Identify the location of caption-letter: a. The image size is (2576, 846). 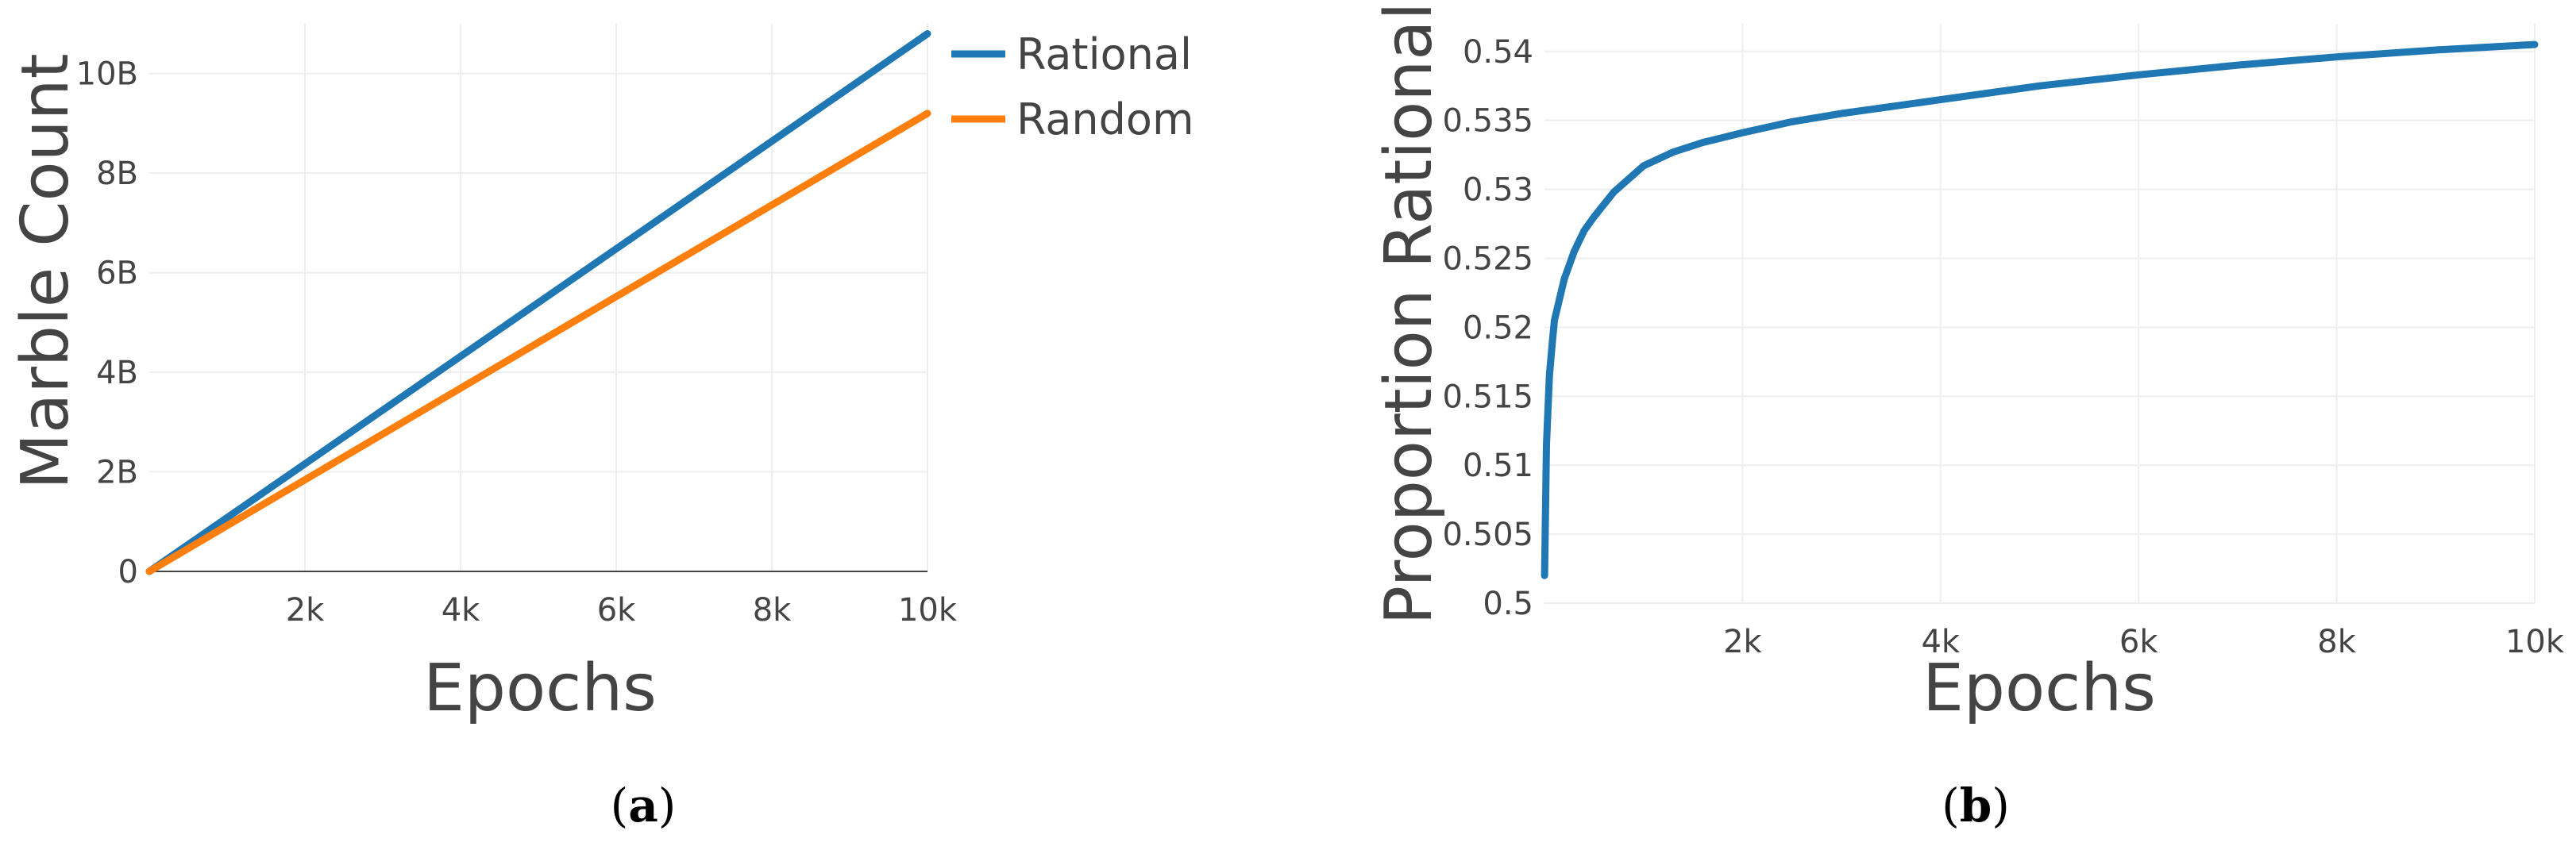
(643, 806).